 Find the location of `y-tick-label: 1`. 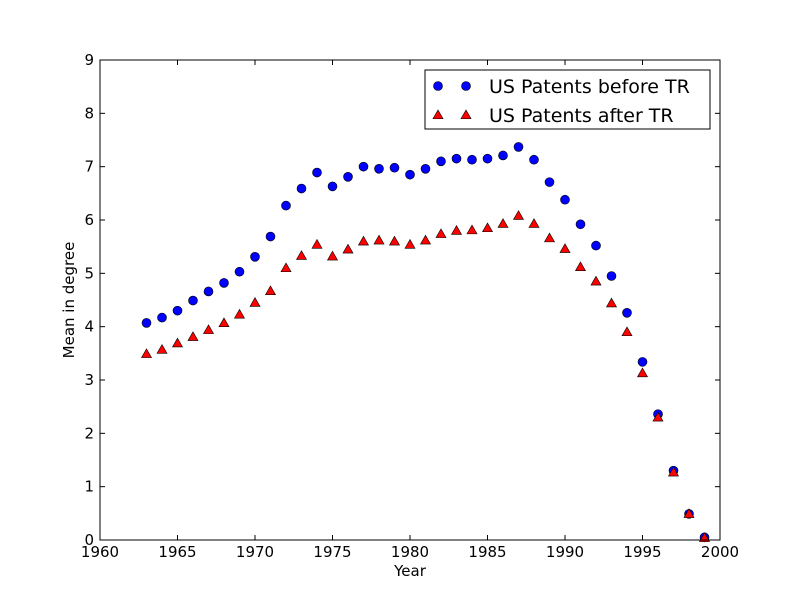

y-tick-label: 1 is located at coordinates (89, 487).